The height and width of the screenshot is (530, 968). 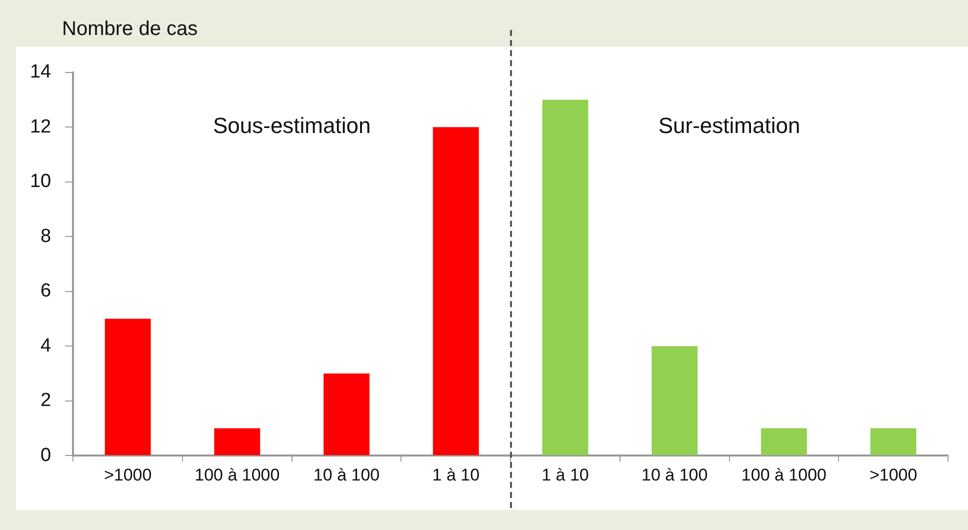 I want to click on y-tick-label: 0, so click(x=46, y=455).